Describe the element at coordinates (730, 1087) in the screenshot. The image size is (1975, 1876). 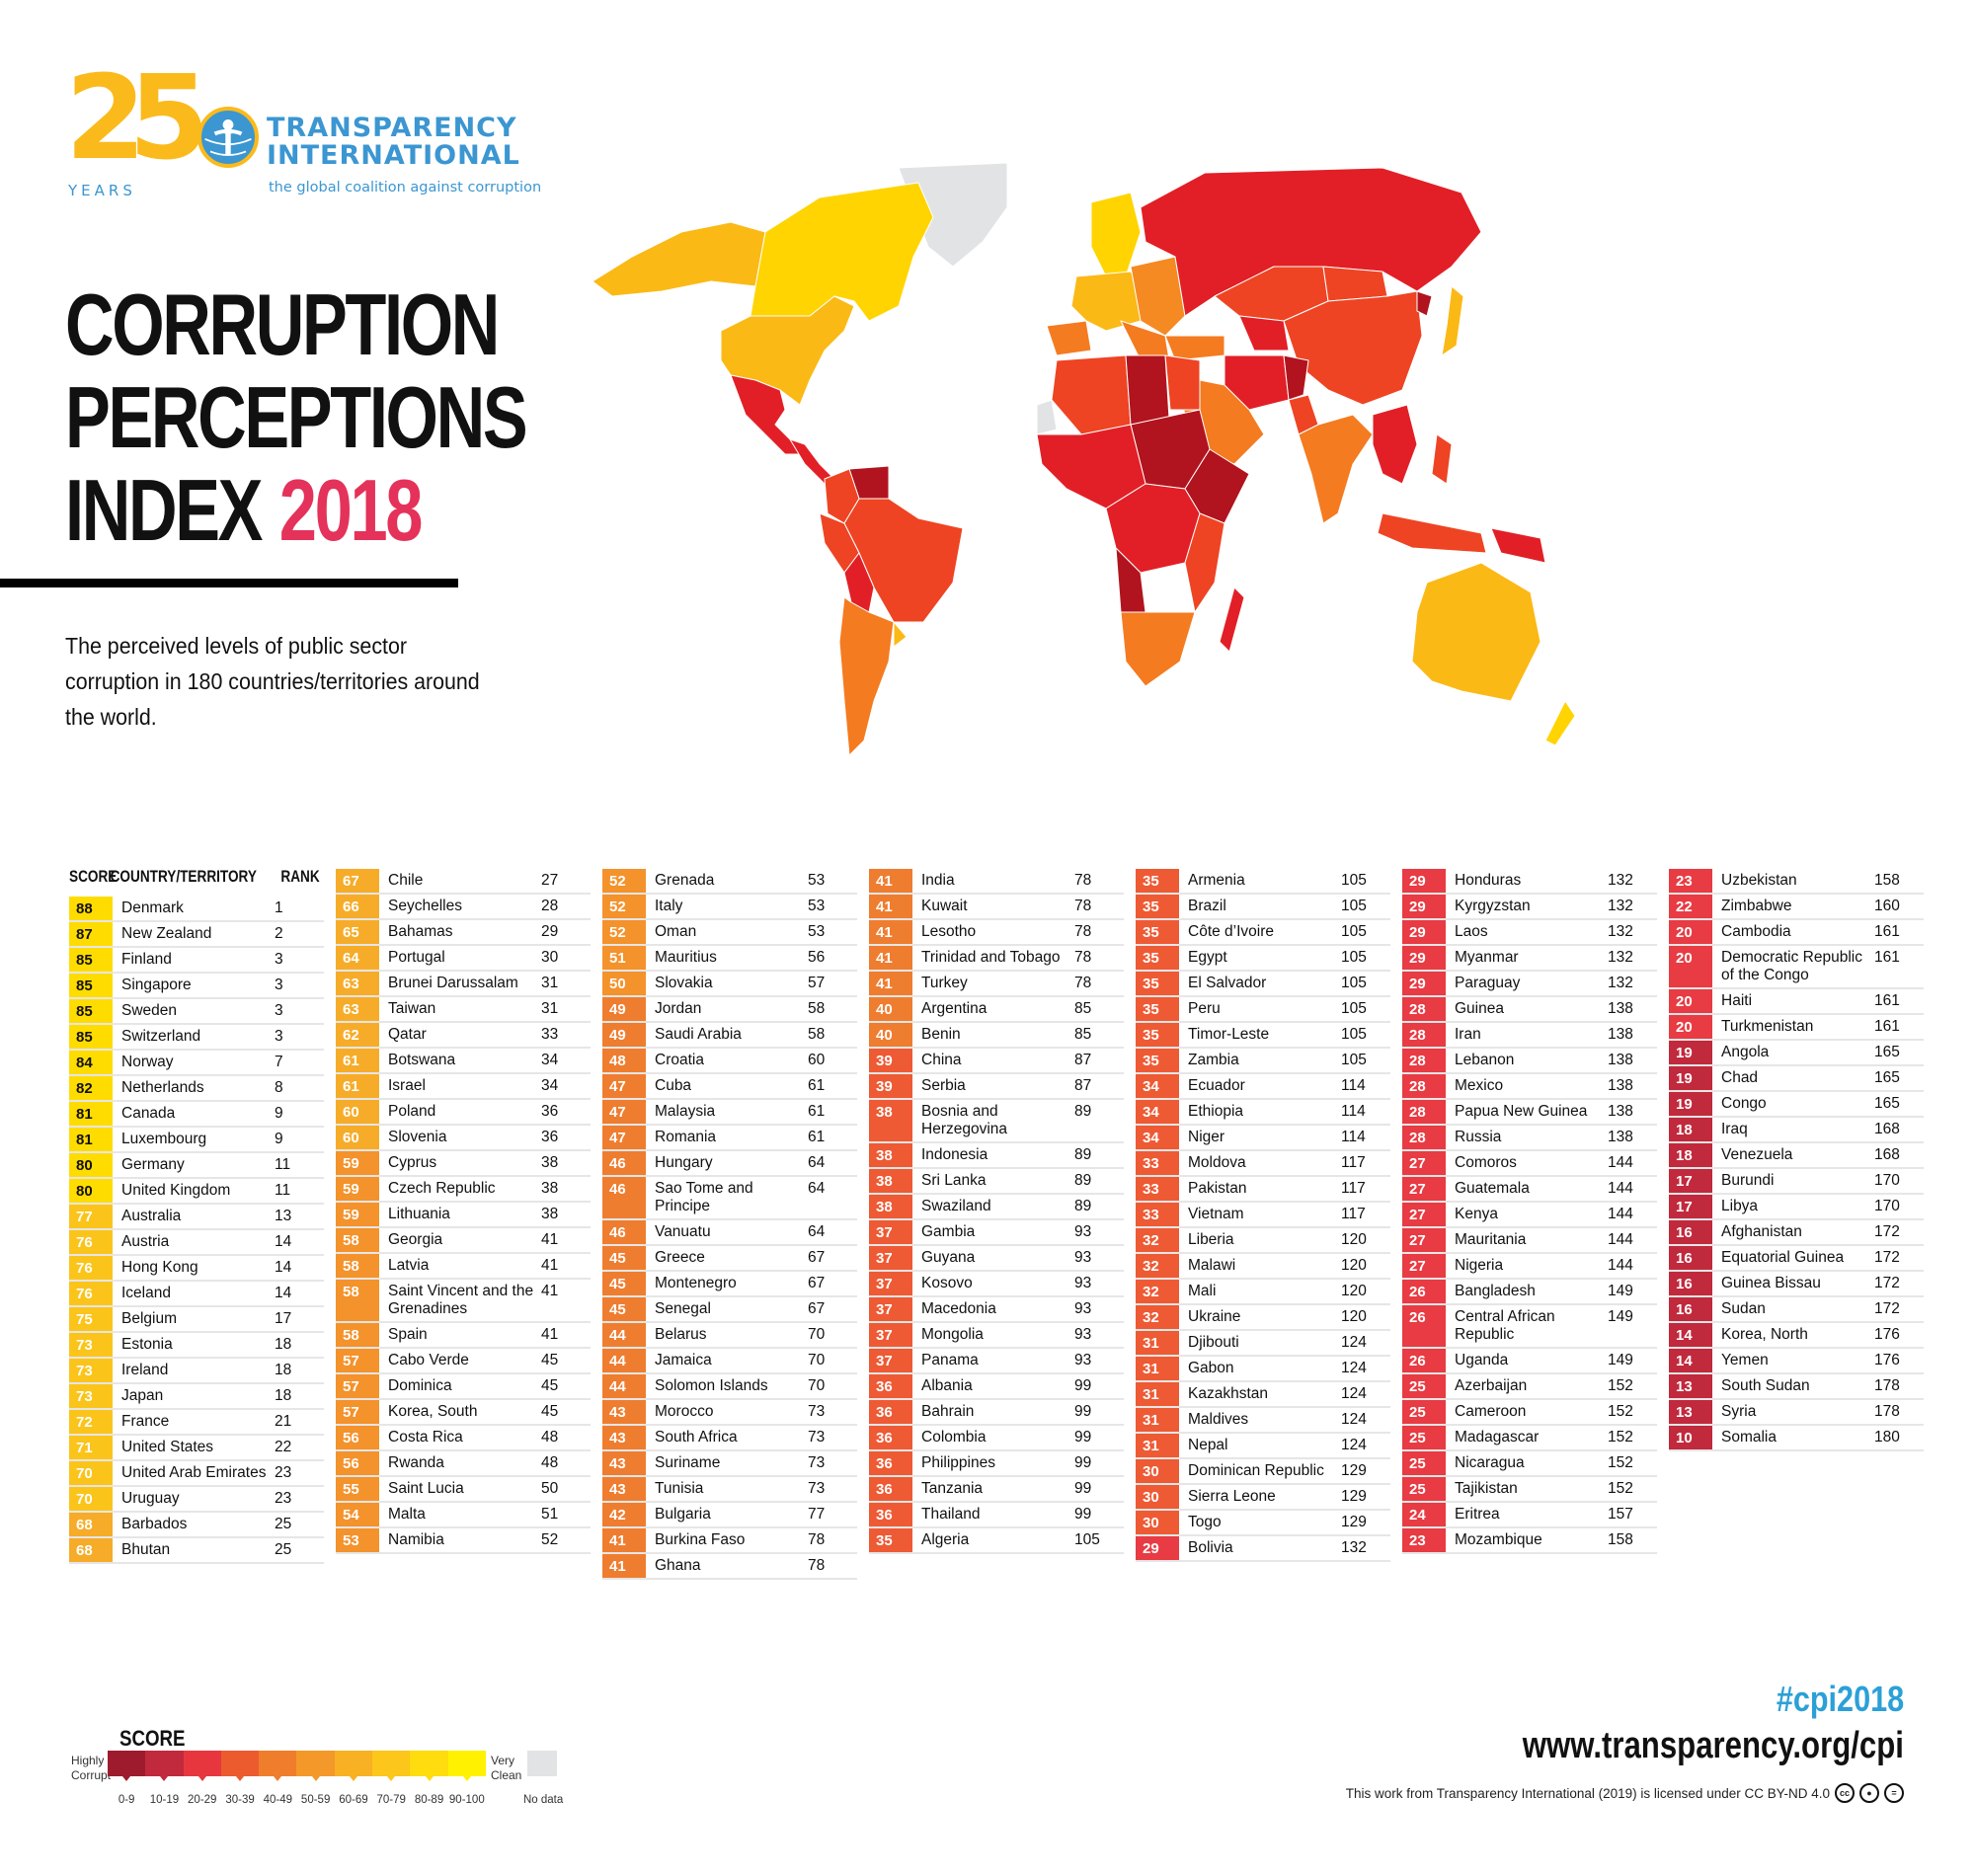
I see `table-row: 47 Cuba 61` at that location.